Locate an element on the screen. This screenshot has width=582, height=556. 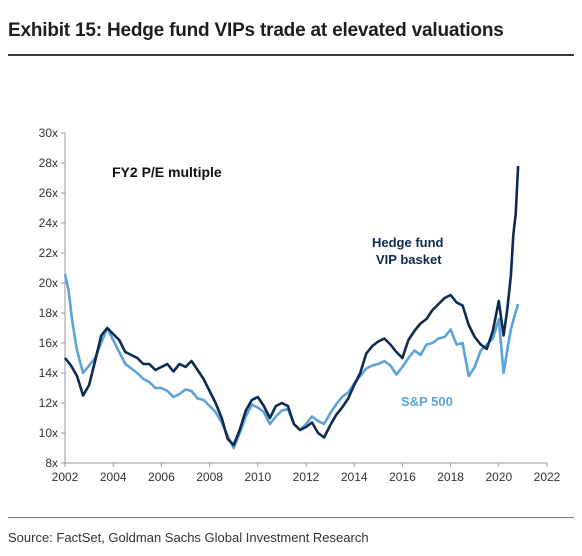
y-tick-label: 16x is located at coordinates (48, 343).